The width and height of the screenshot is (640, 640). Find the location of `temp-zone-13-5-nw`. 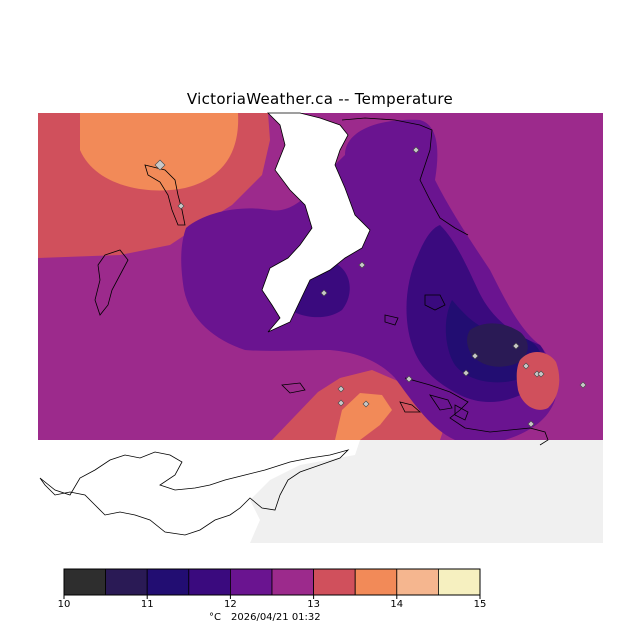

temp-zone-13-5-nw is located at coordinates (159, 152).